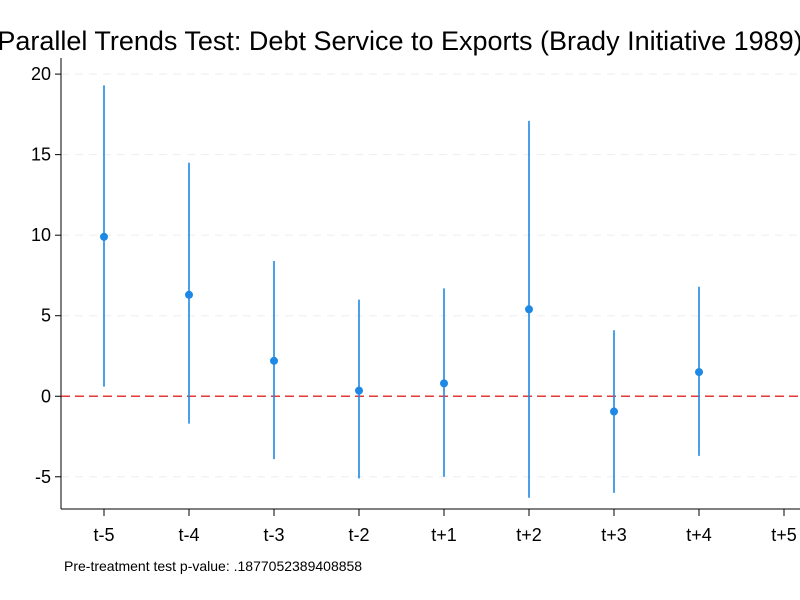  What do you see at coordinates (614, 535) in the screenshot?
I see `x-tick-label: t+3` at bounding box center [614, 535].